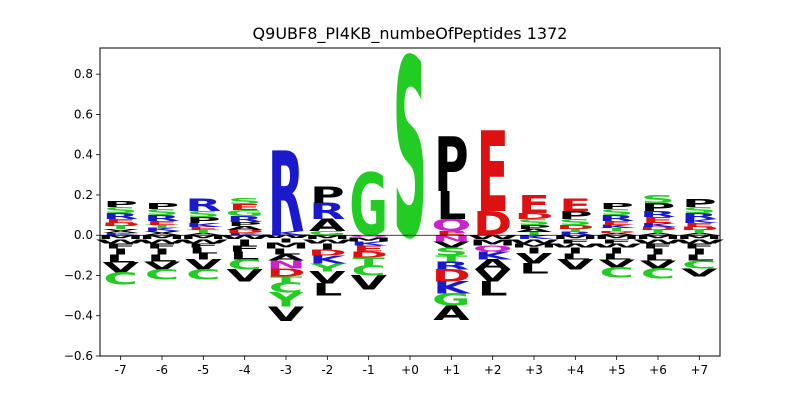 The height and width of the screenshot is (400, 800). Describe the element at coordinates (120, 232) in the screenshot. I see `residue-A--7: A` at that location.